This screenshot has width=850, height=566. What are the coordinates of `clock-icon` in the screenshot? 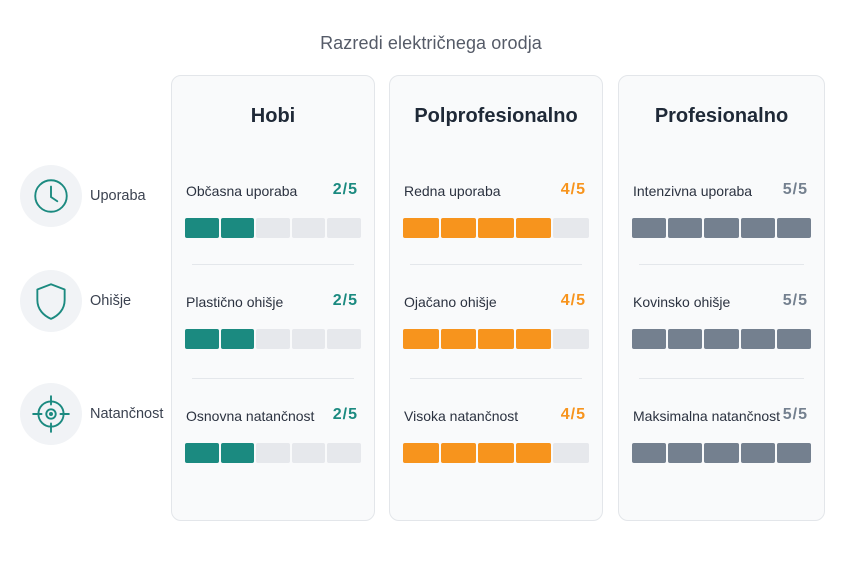 It's located at (51, 196).